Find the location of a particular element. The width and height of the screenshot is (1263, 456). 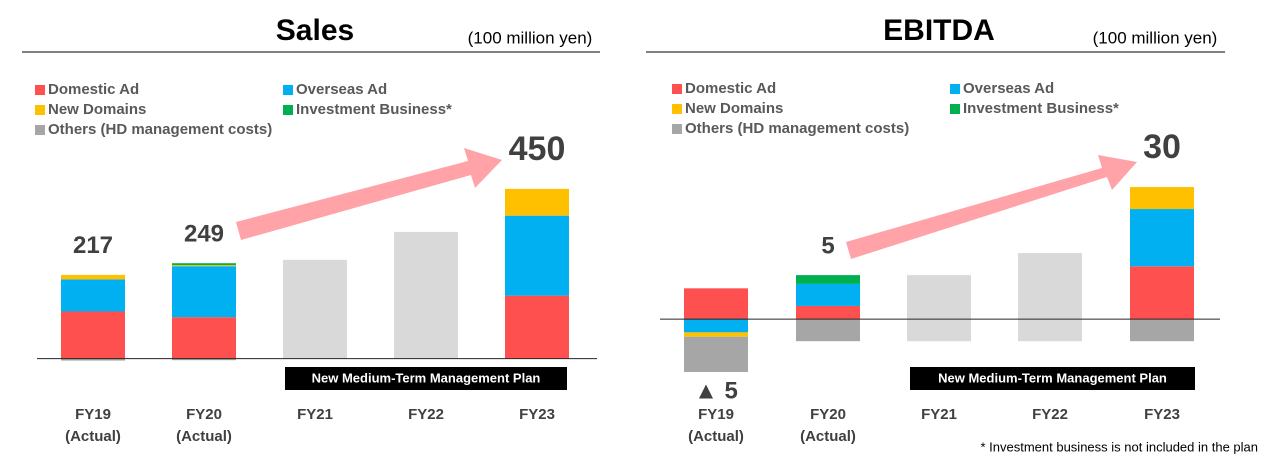

chart-title: EBITDA is located at coordinates (939, 30).